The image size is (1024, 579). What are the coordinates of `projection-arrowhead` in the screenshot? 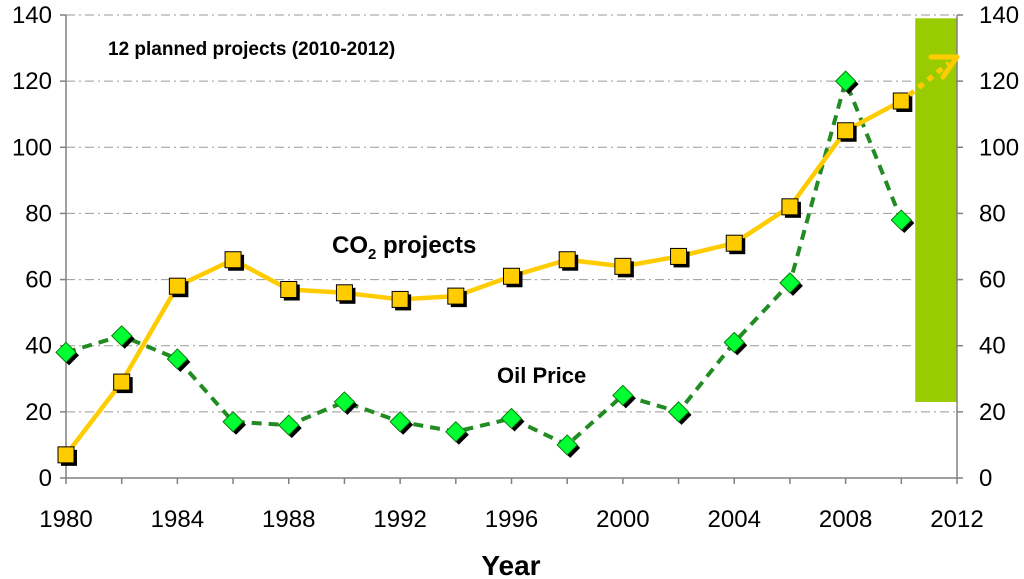 It's located at (944, 67).